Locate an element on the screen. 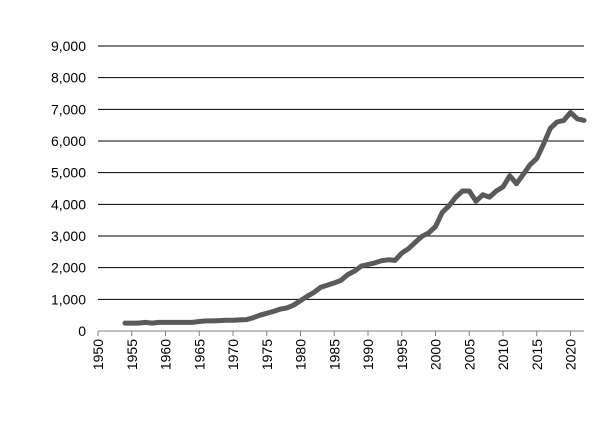  x-tick-label: 2000 is located at coordinates (436, 354).